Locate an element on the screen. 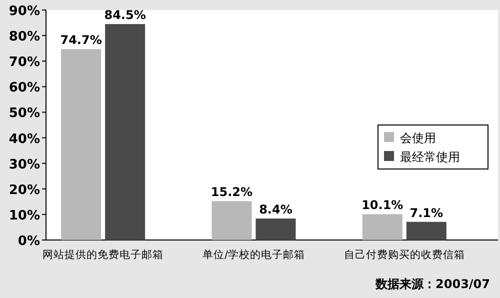 This screenshot has height=298, width=500. legend-label: 最经常使用 is located at coordinates (430, 157).